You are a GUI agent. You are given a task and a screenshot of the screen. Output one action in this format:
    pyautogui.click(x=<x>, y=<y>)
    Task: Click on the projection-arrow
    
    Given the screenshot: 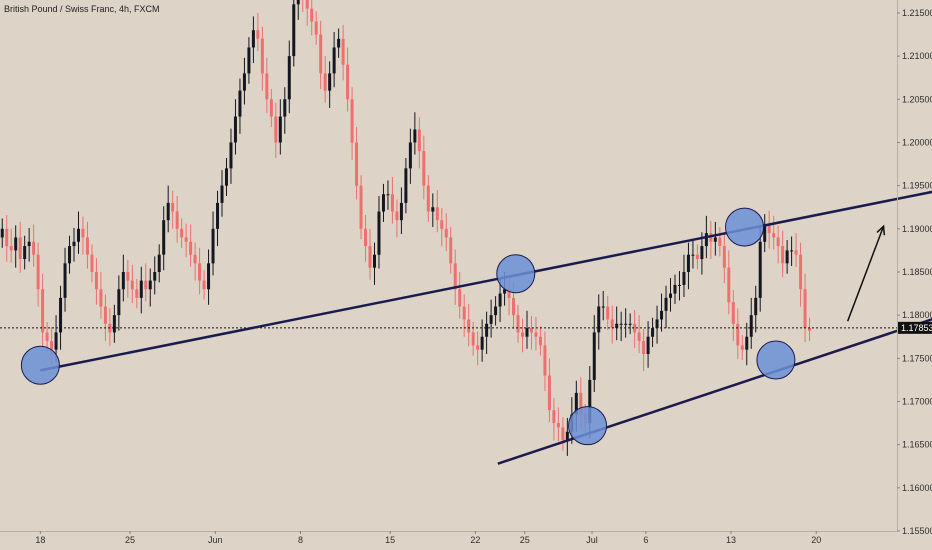 What is the action you would take?
    pyautogui.click(x=865, y=273)
    